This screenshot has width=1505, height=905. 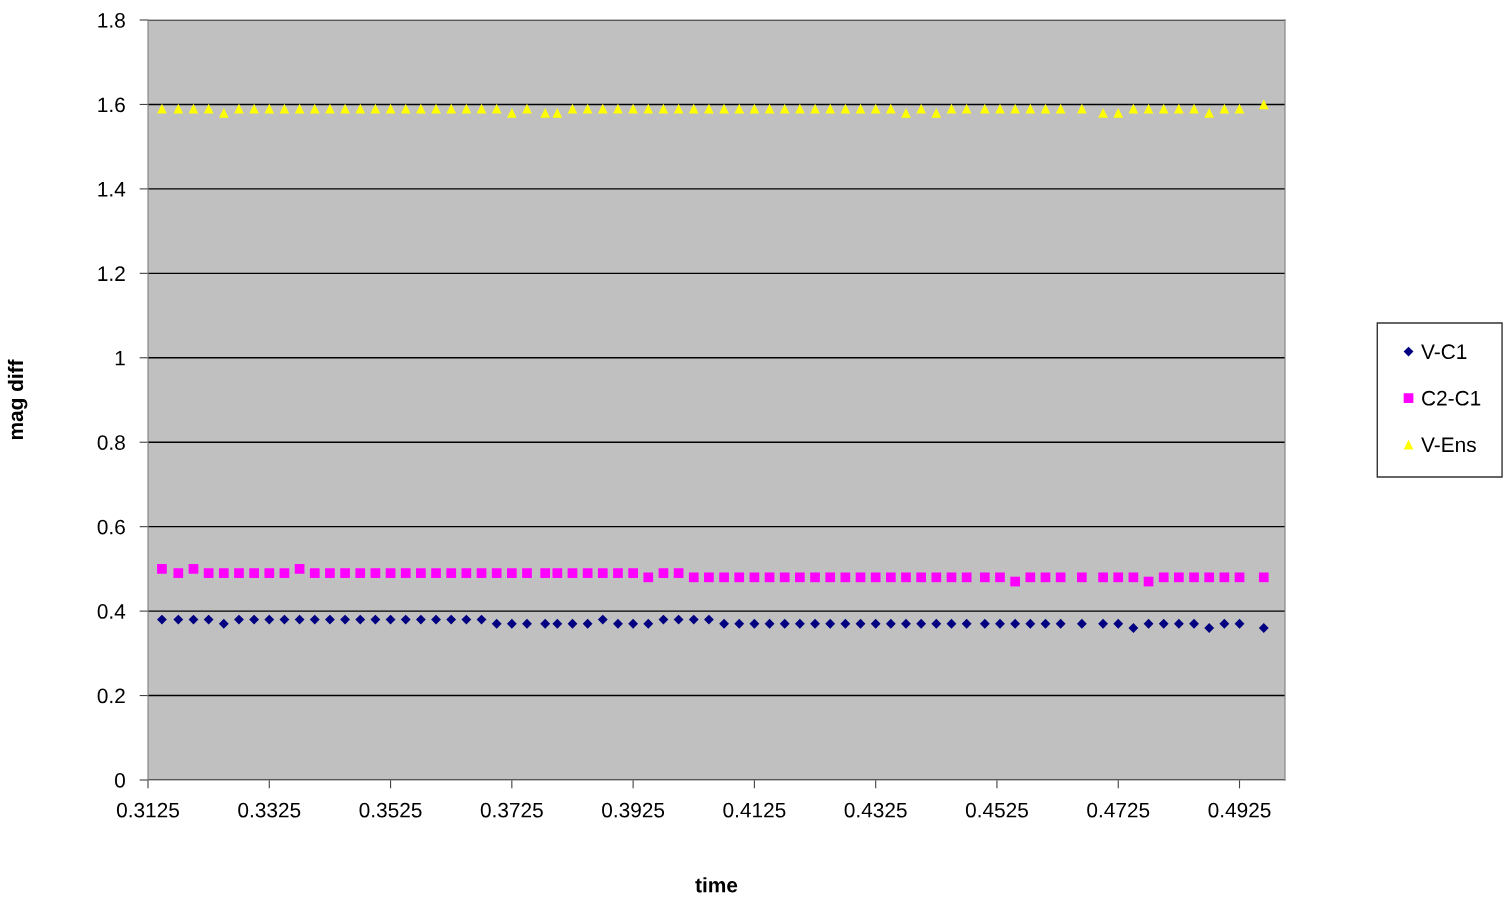 I want to click on x-tick-label: 0.4325, so click(x=875, y=810).